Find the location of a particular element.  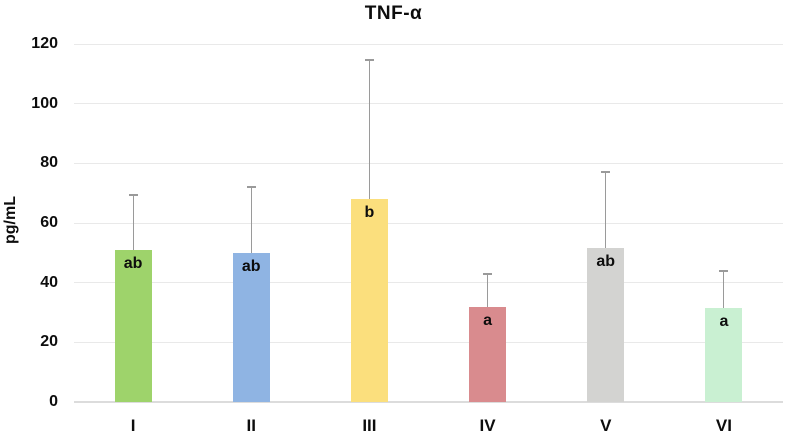

xtick-label-I: I is located at coordinates (133, 425).